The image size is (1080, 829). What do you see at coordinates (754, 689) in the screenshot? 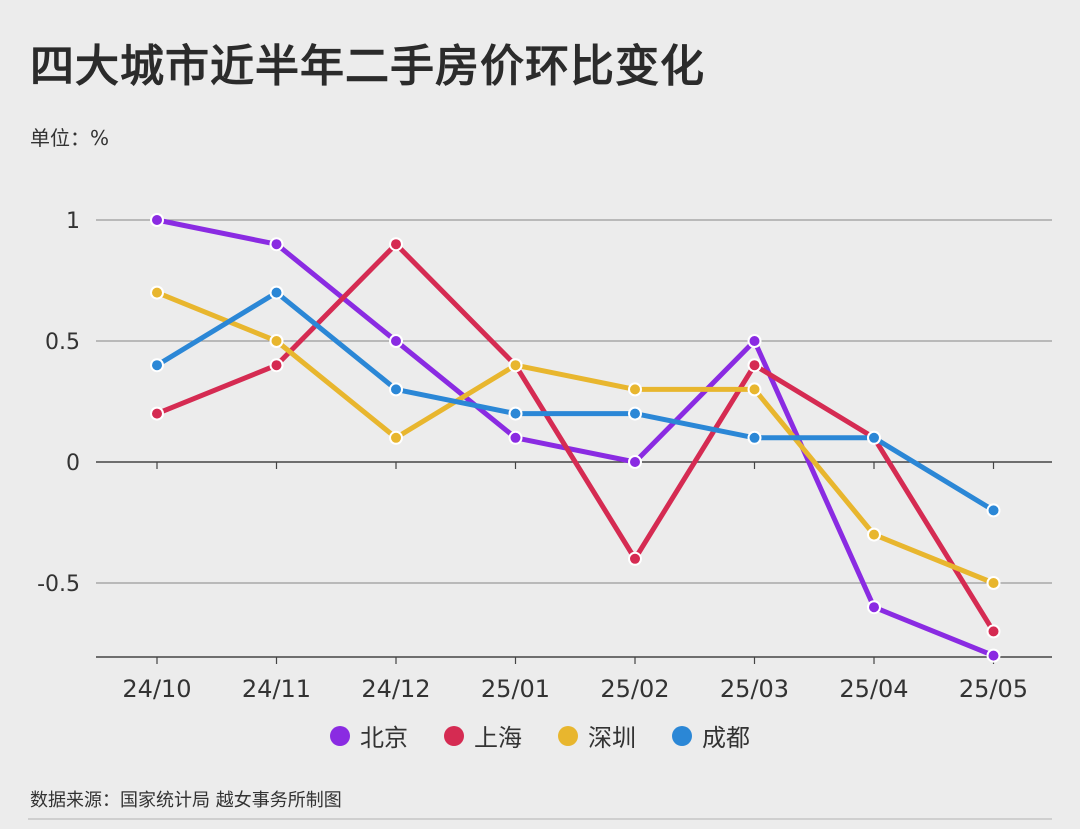
I see `x-tick-label: 25/03` at bounding box center [754, 689].